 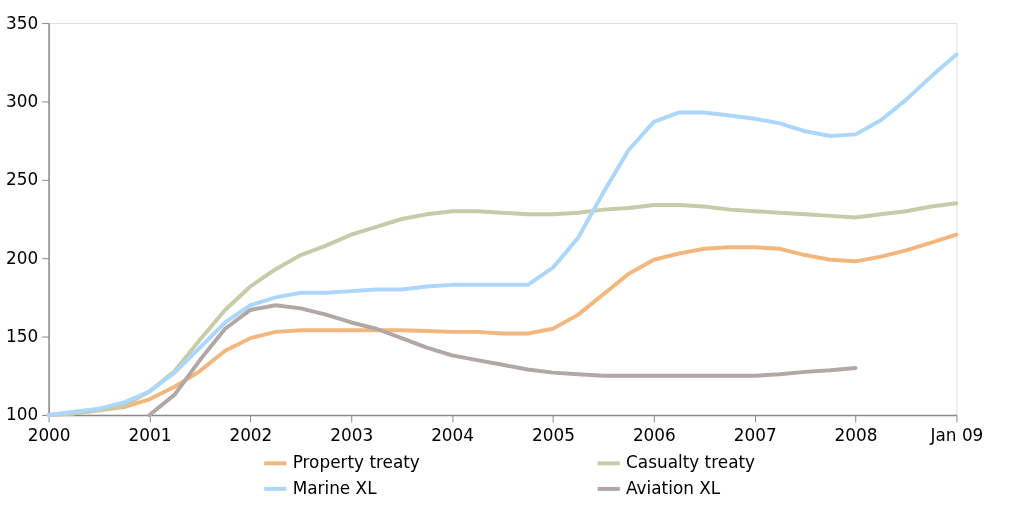 What do you see at coordinates (150, 435) in the screenshot?
I see `x-tick-label: 2001` at bounding box center [150, 435].